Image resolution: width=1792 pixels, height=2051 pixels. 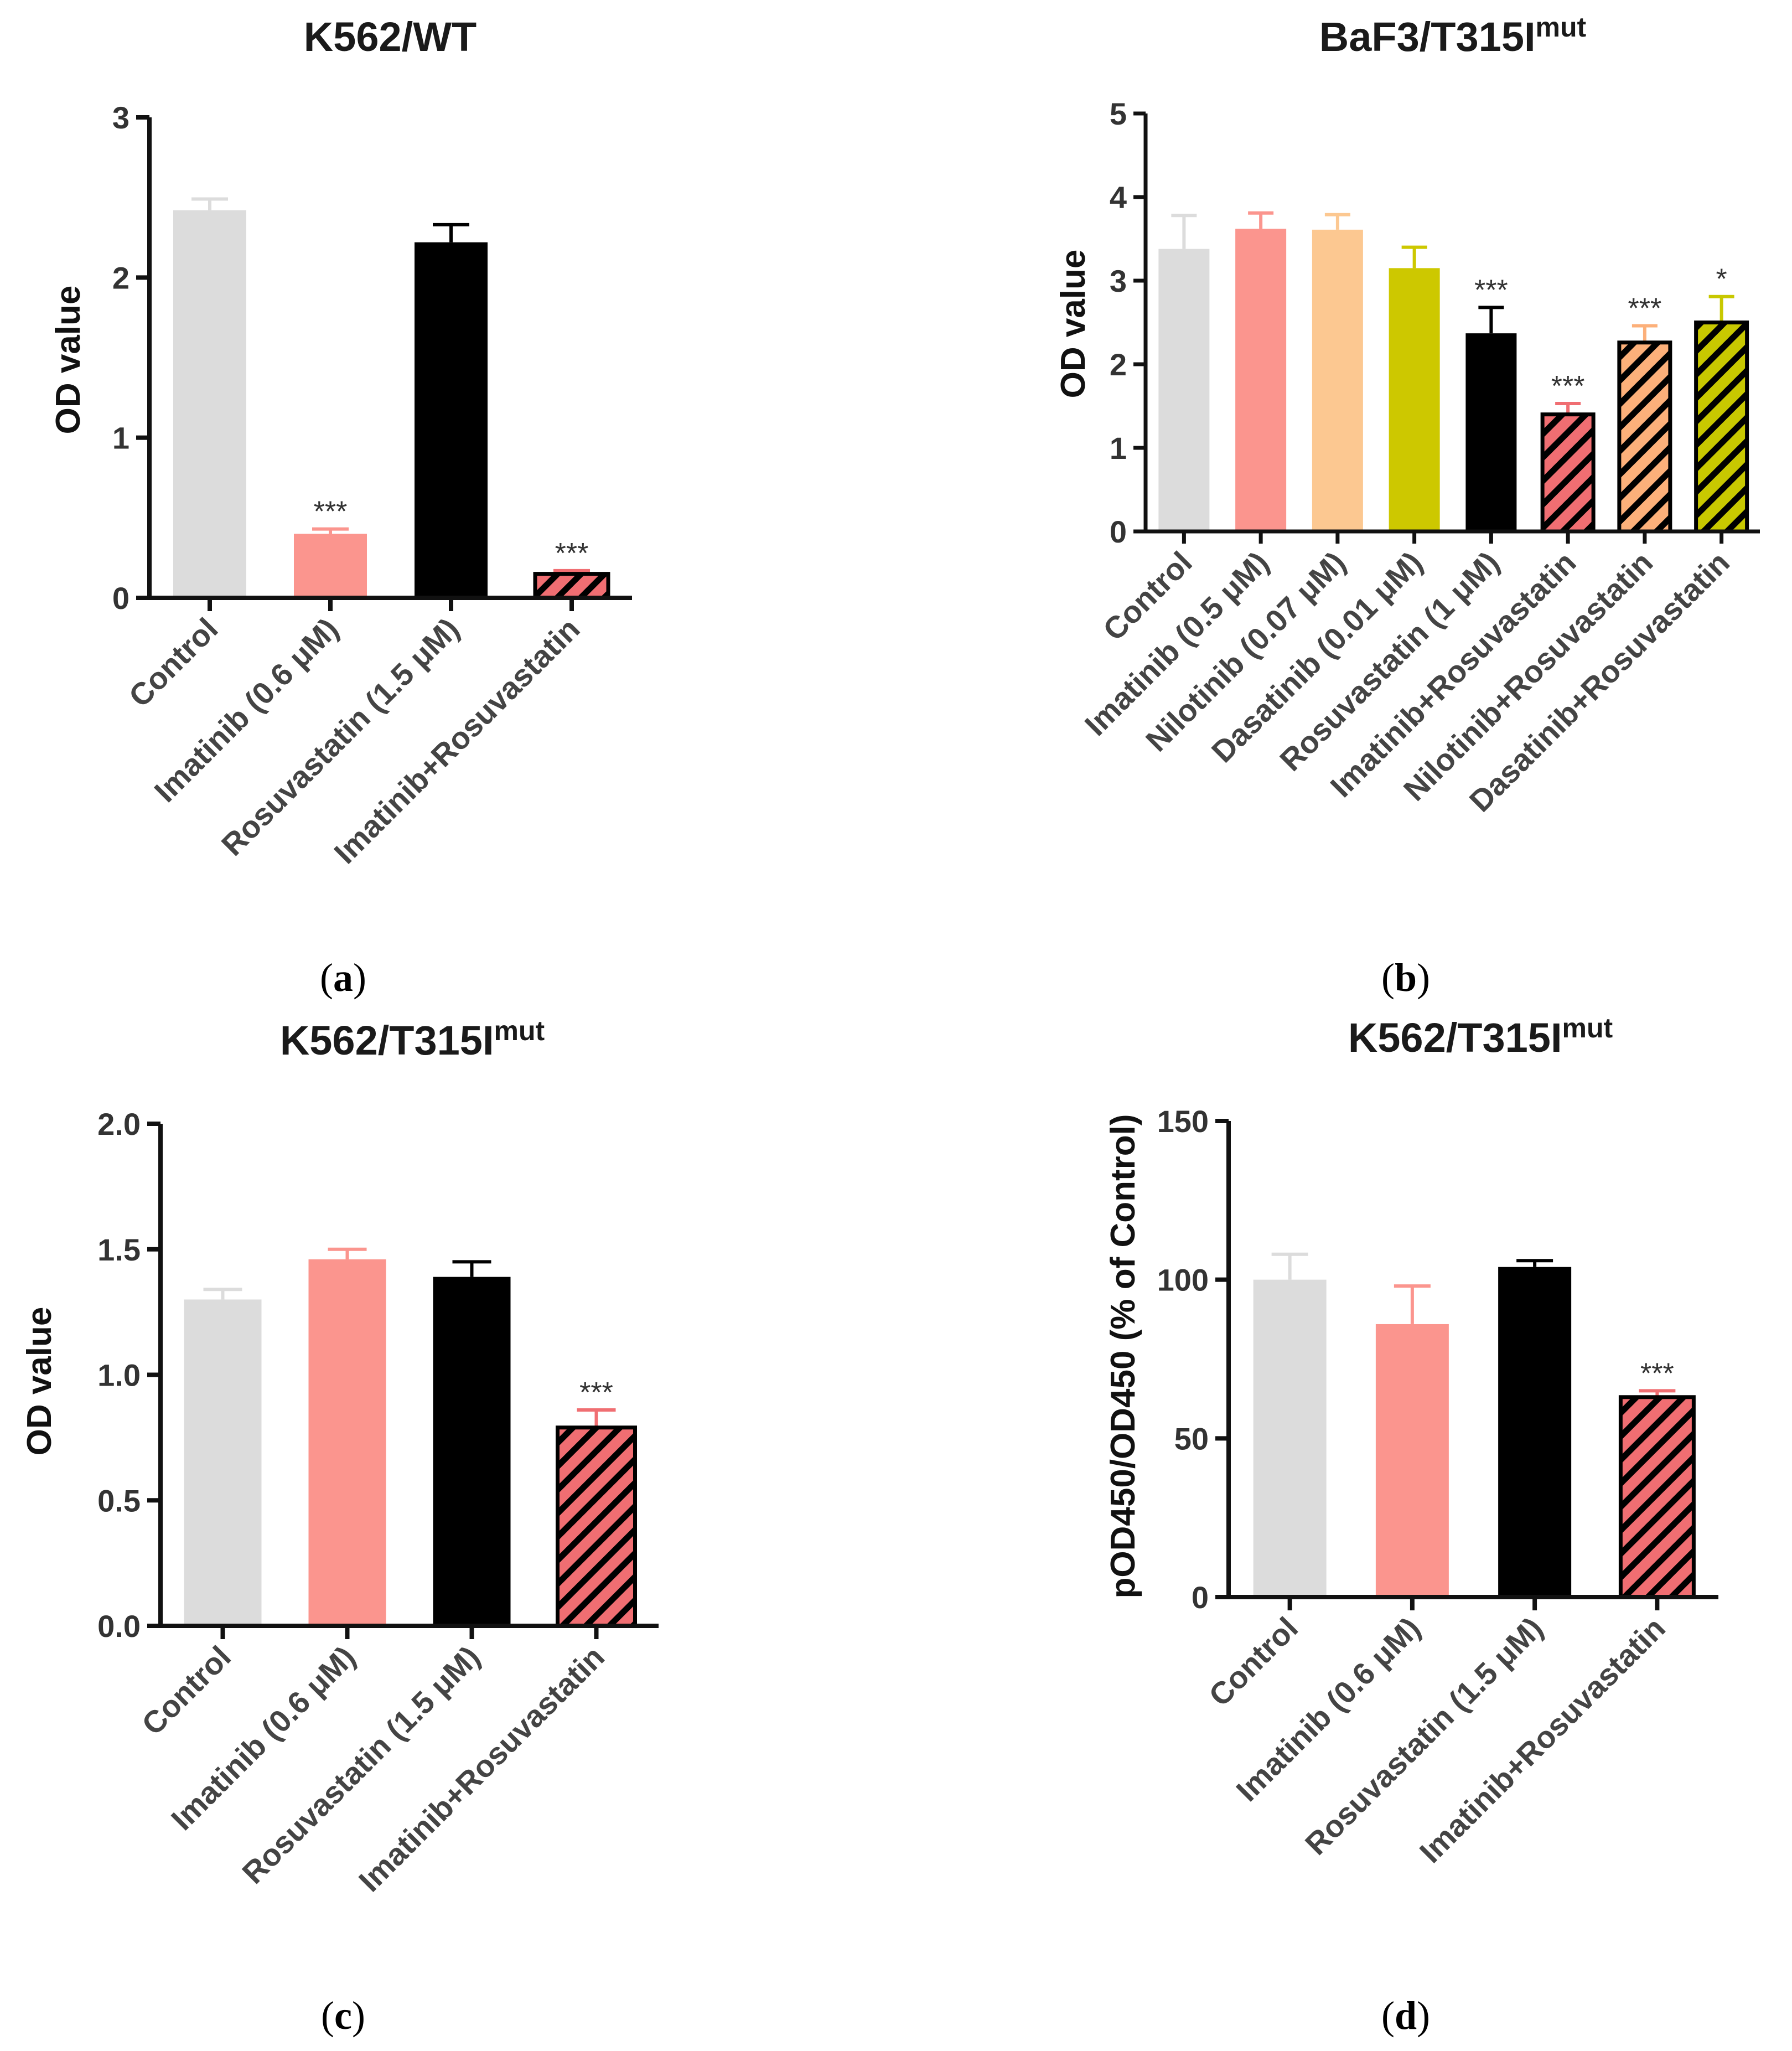 What do you see at coordinates (119, 1124) in the screenshot?
I see `y-tick-label: 2.0` at bounding box center [119, 1124].